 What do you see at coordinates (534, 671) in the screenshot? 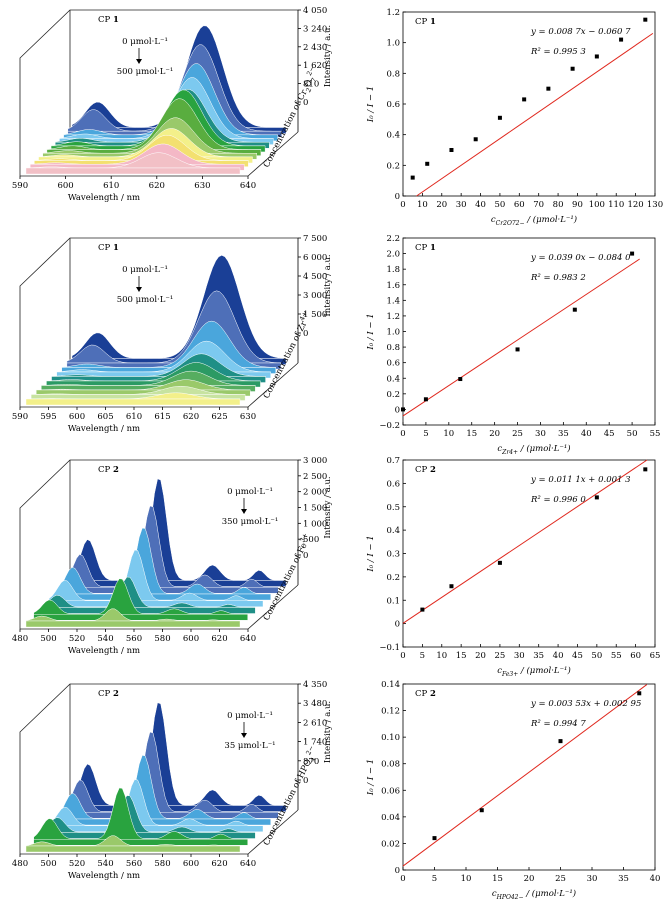
I see `x-axis-title: cFe3+ / (μmol·L⁻¹)` at bounding box center [534, 671].